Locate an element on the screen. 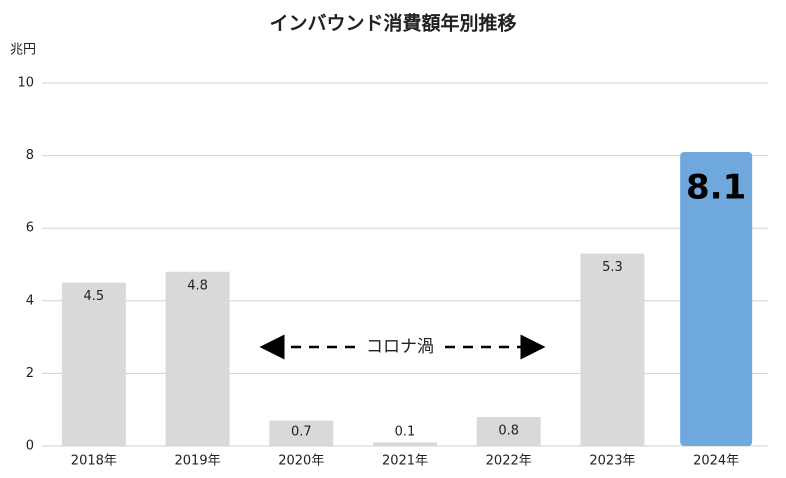 The height and width of the screenshot is (478, 786). value-label: 0.1 is located at coordinates (405, 432).